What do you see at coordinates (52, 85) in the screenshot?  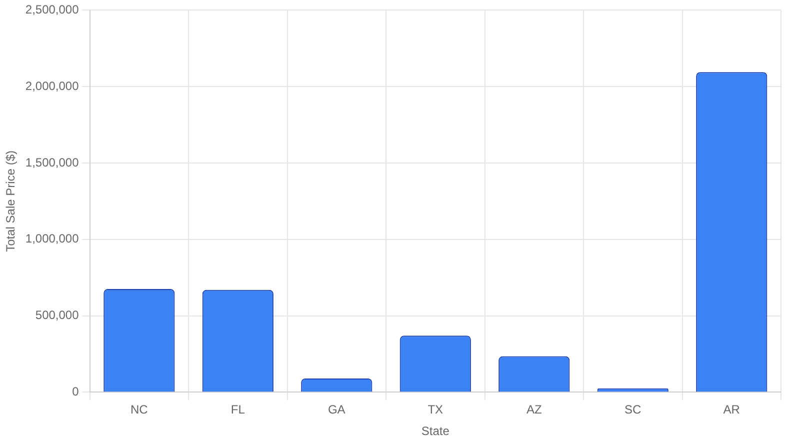 I see `y-tick-label: 2,000,000` at bounding box center [52, 85].